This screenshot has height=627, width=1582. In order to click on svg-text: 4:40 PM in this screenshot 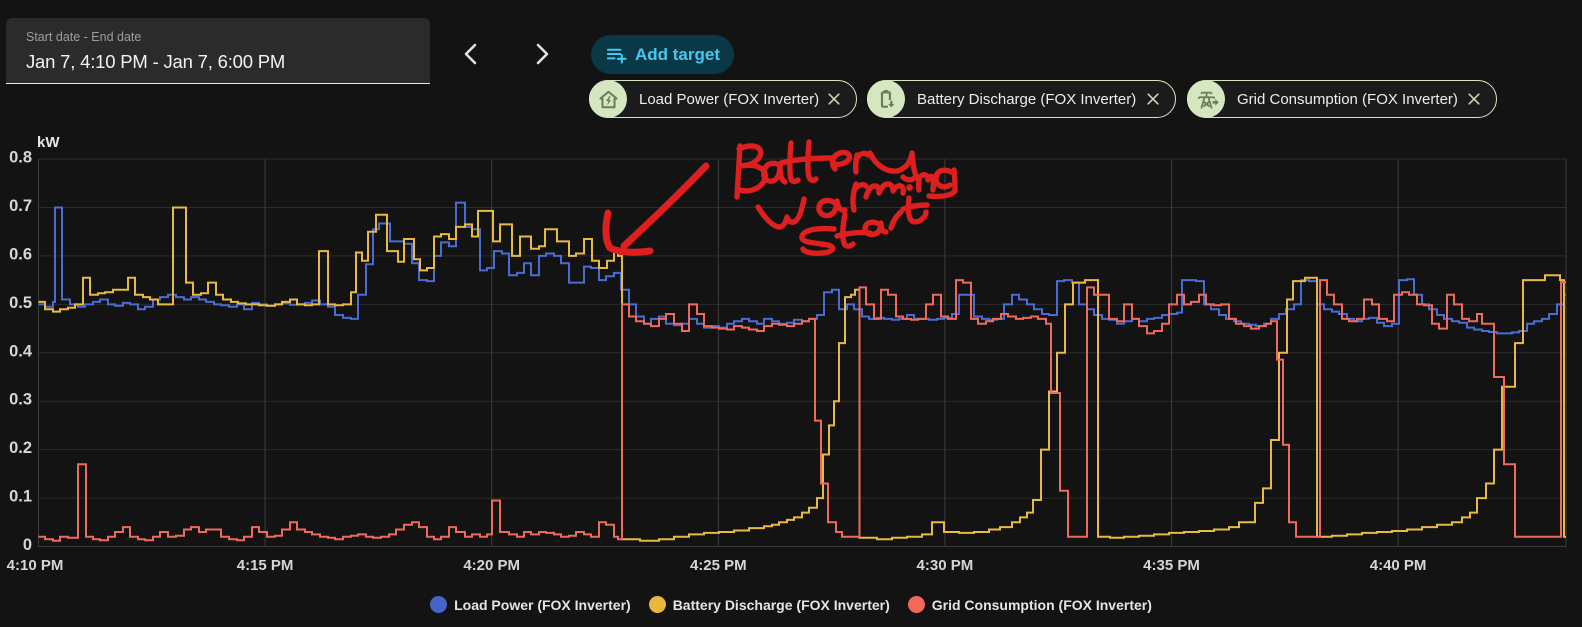, I will do `click(1398, 565)`.